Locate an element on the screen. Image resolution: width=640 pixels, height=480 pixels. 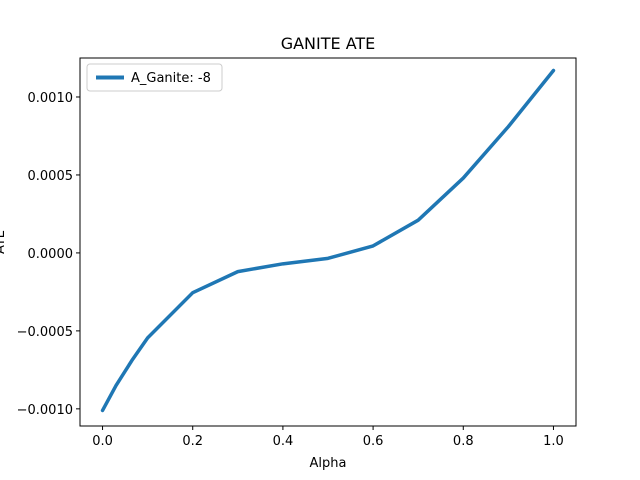
y-tick-label: 0.0005 is located at coordinates (51, 176).